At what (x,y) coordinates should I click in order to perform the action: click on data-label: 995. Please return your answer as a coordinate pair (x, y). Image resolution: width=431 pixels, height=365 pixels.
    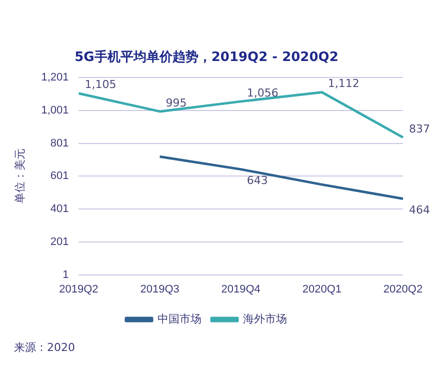
    Looking at the image, I should click on (176, 103).